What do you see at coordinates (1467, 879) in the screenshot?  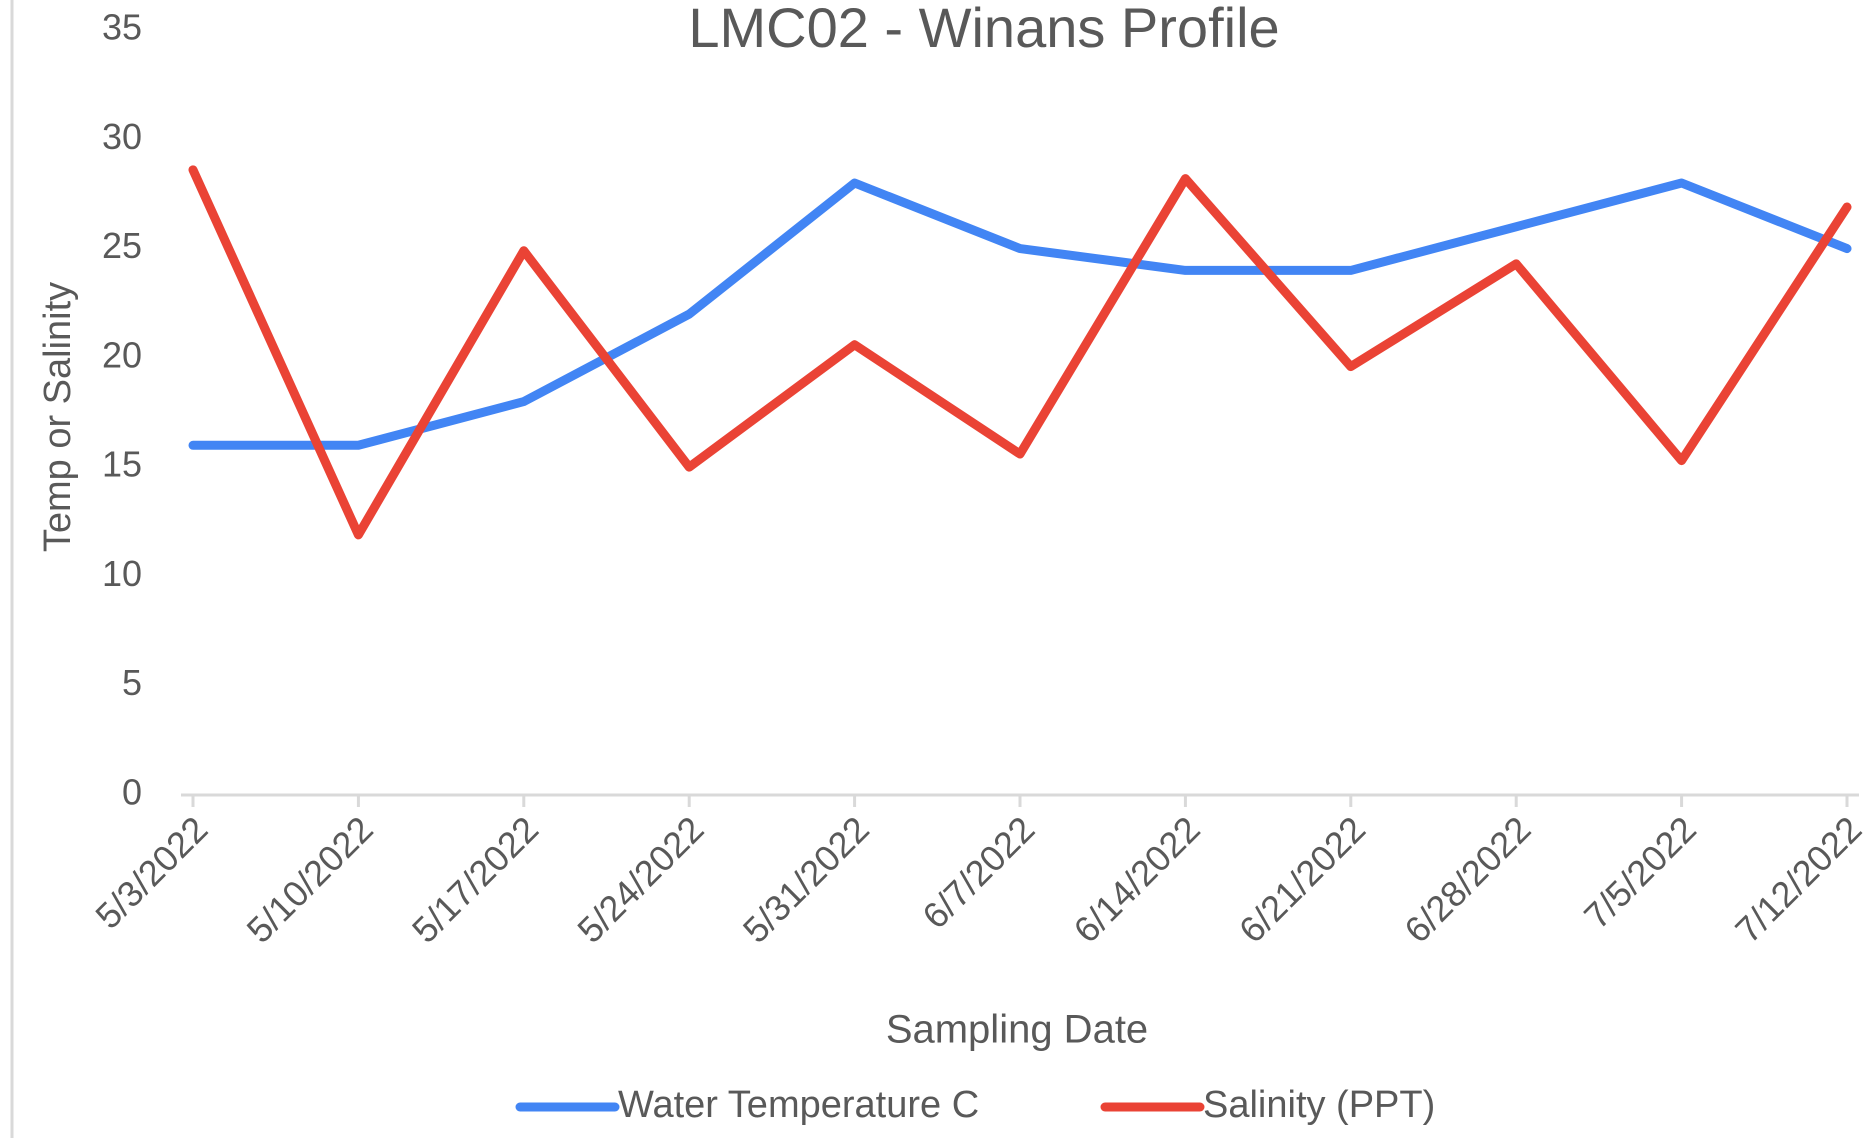 I see `x-tick-label: 6/28/2022` at bounding box center [1467, 879].